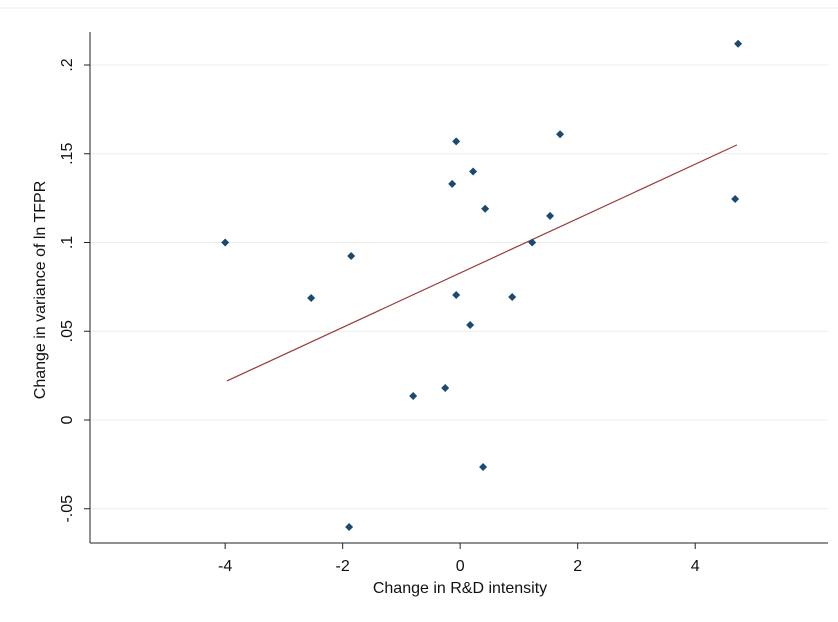  Describe the element at coordinates (460, 588) in the screenshot. I see `x-axis-title: Change in R&D intensity` at that location.